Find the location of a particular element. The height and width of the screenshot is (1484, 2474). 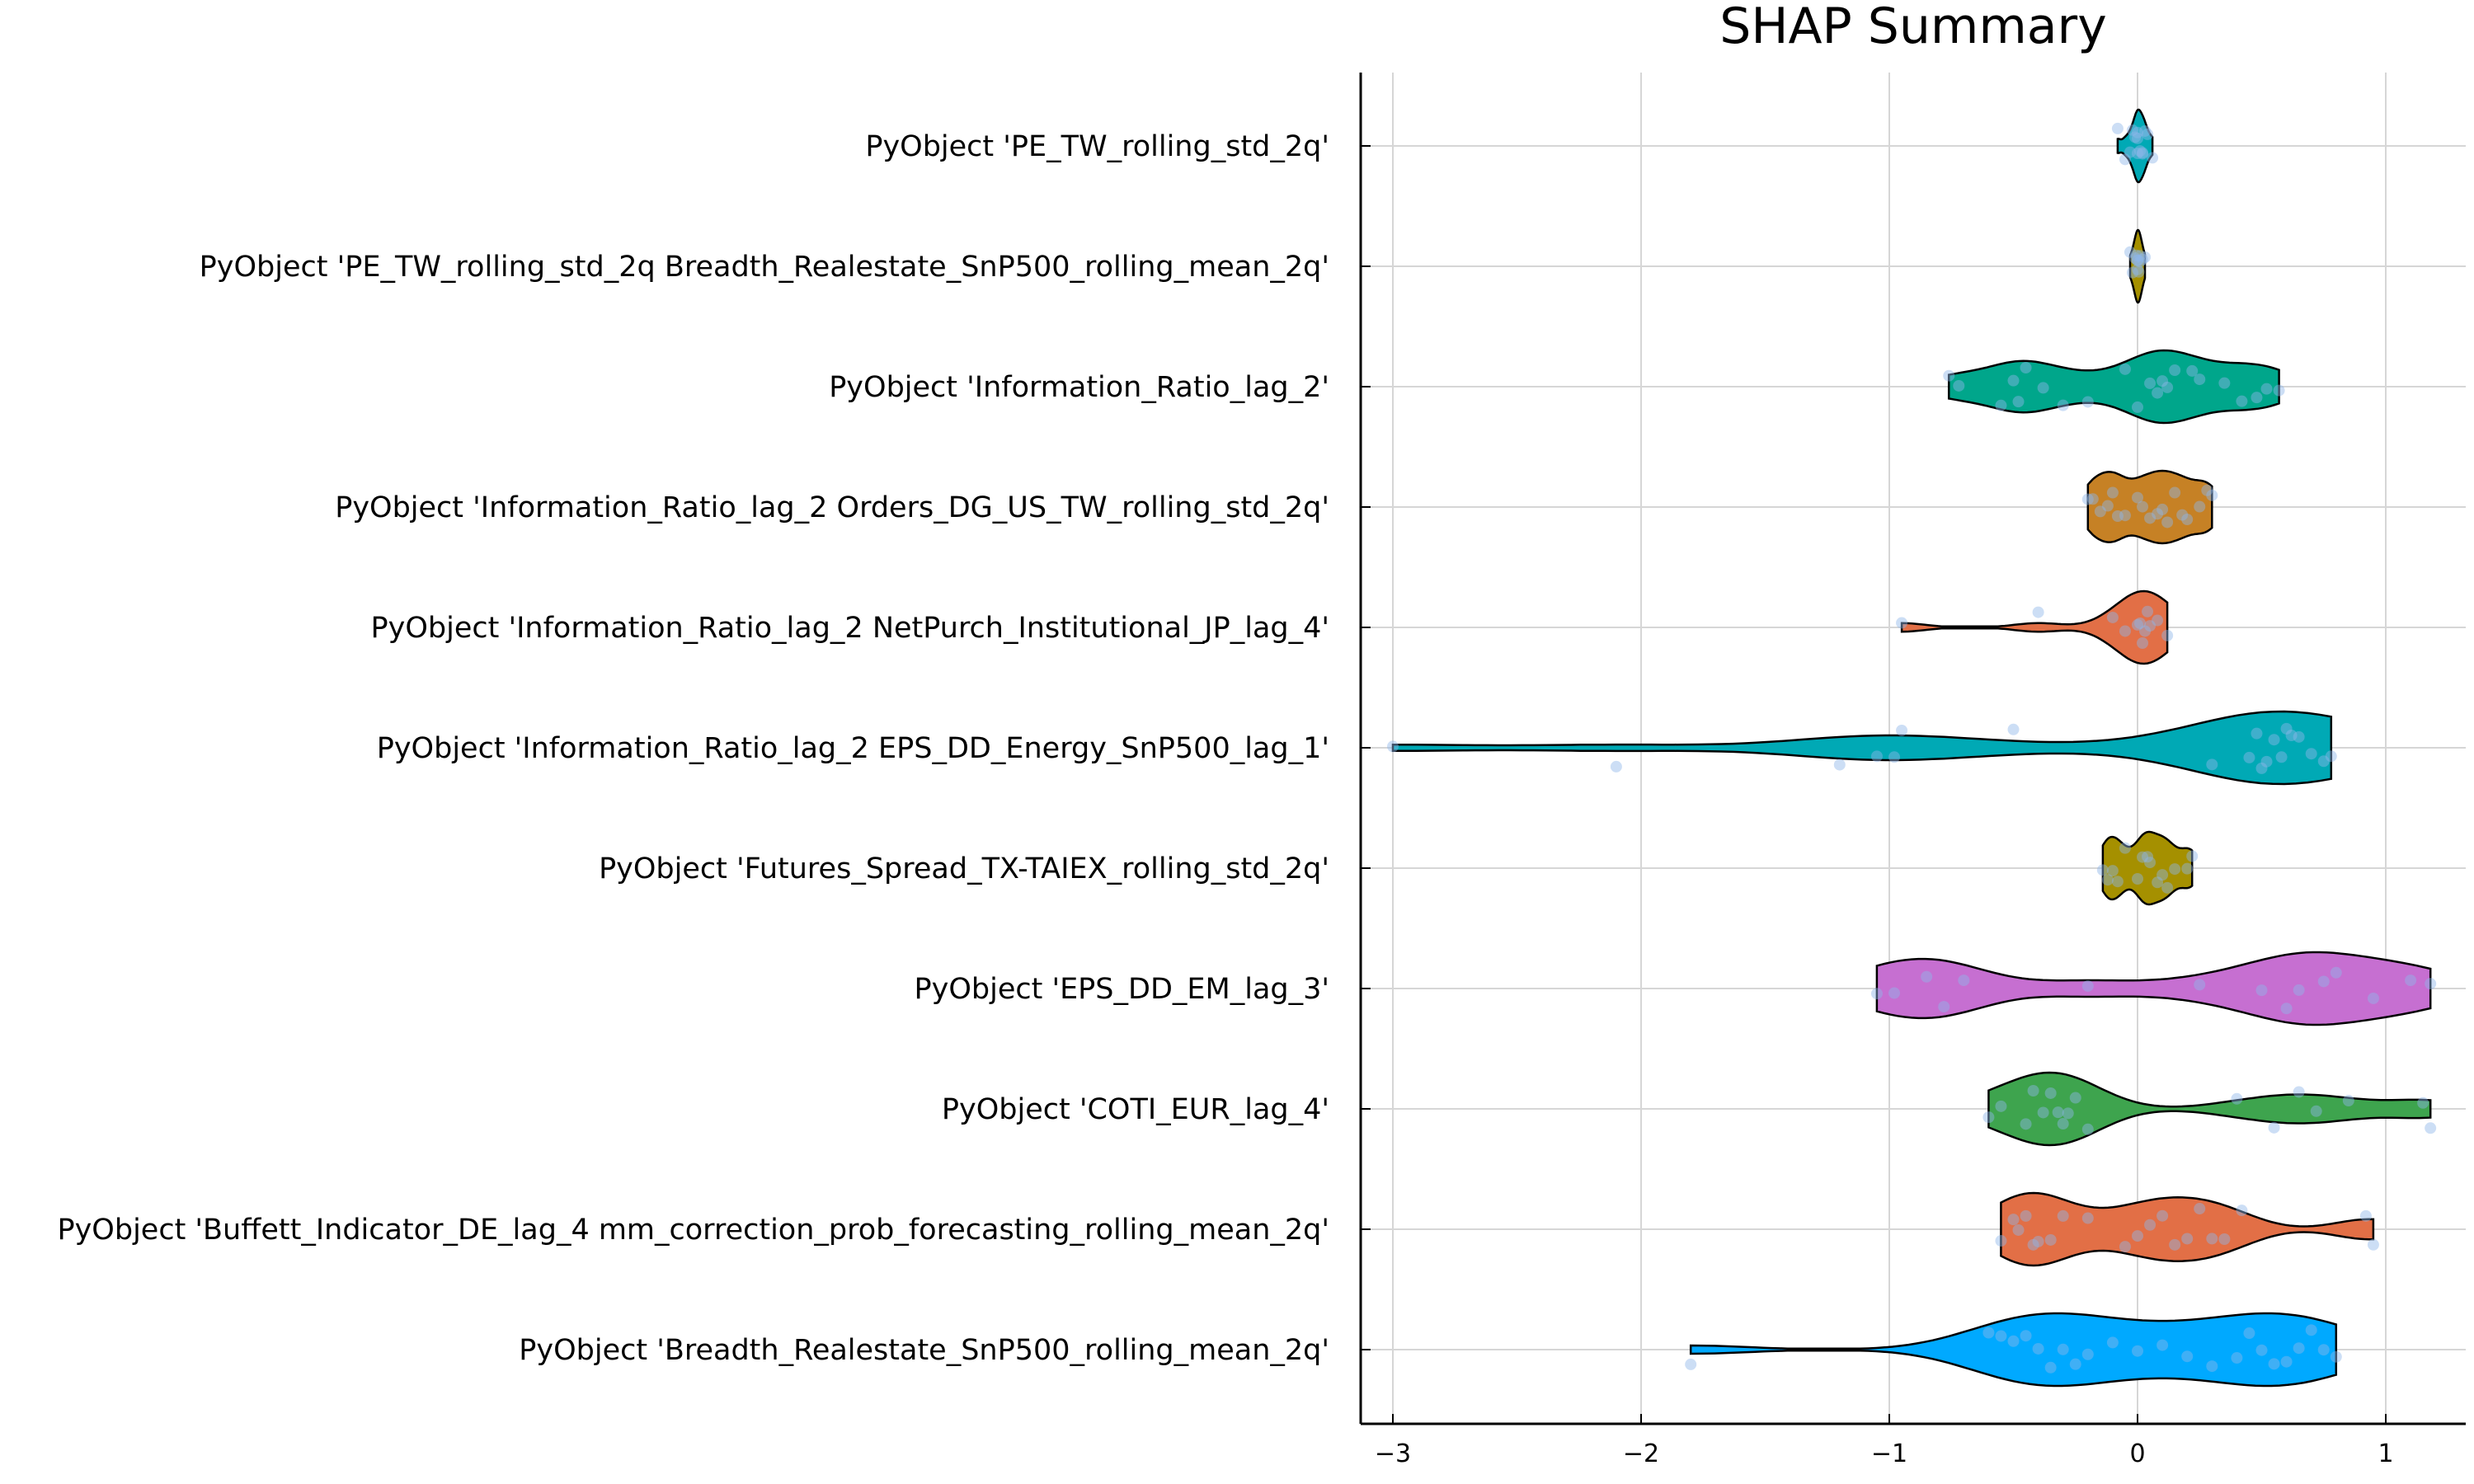

x-tick-label: 1 is located at coordinates (2385, 1453).